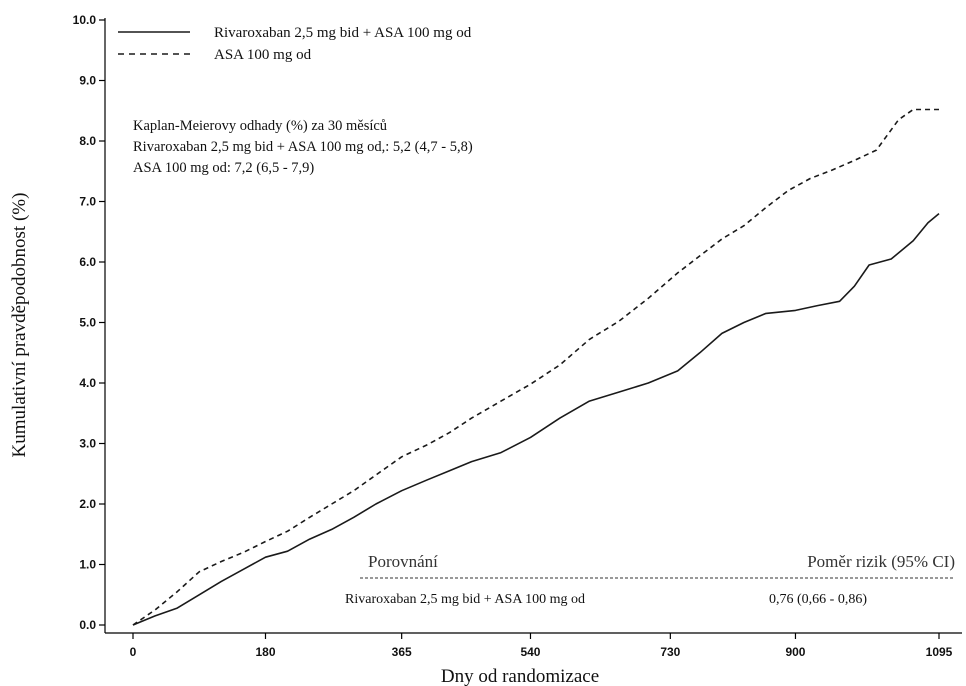 This screenshot has height=686, width=966. I want to click on y-tick-label: 9.0, so click(87, 81).